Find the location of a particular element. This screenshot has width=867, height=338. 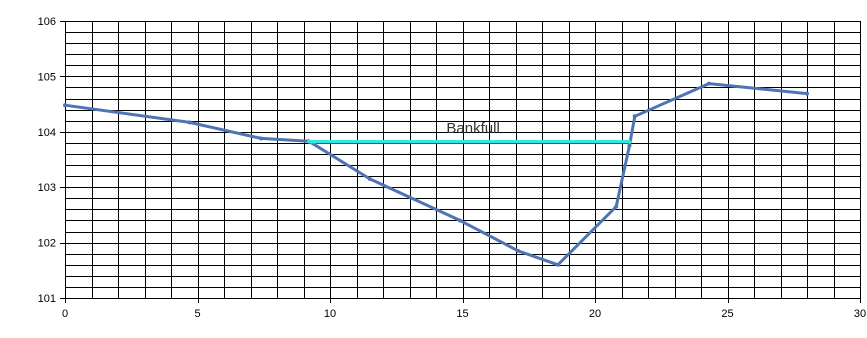

y-tick-label: 105 is located at coordinates (47, 77).